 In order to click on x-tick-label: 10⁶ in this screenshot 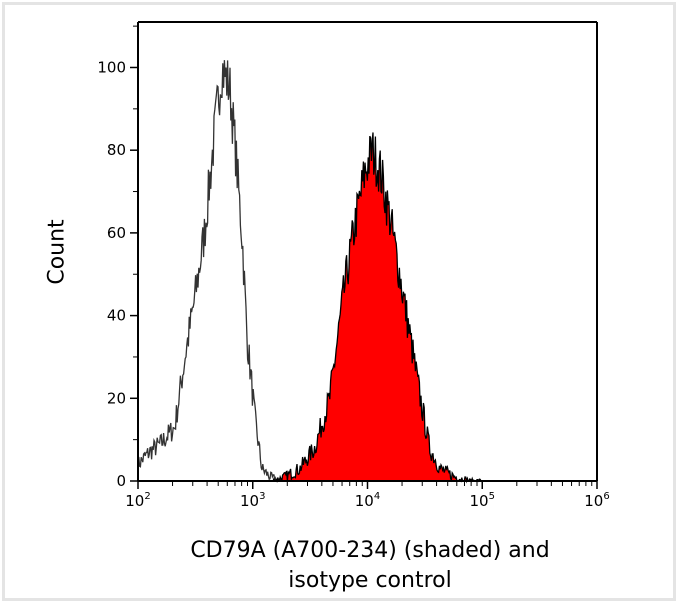, I will do `click(596, 500)`.